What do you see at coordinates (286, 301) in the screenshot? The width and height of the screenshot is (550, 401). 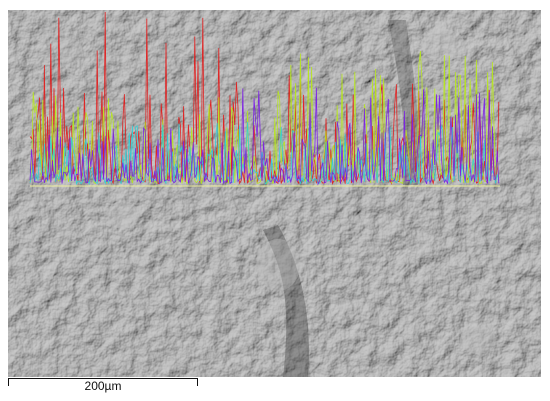 I see `crack-shadow` at bounding box center [286, 301].